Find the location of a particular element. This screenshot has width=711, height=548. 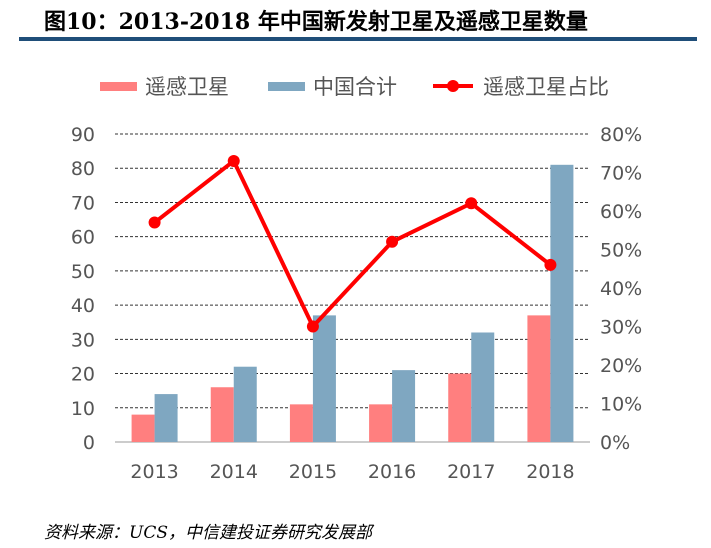

y2-tick-label: 10% is located at coordinates (621, 405).